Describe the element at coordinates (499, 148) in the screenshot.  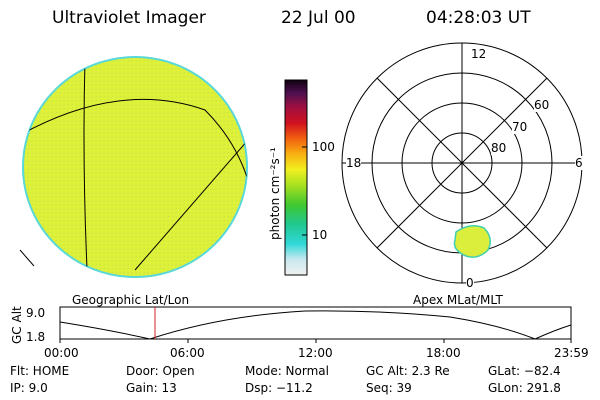
I see `lat-label-80: 80` at that location.